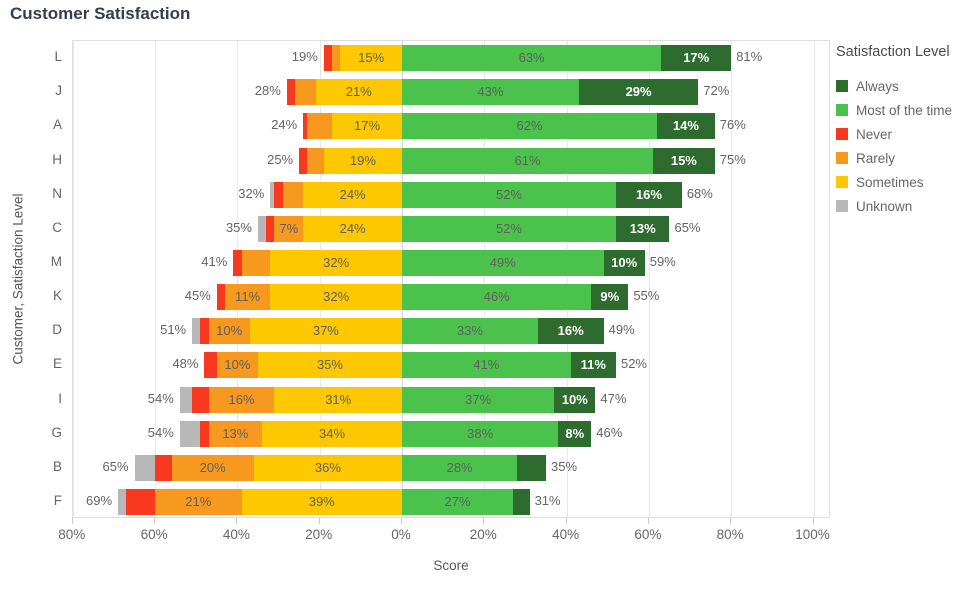  Describe the element at coordinates (229, 331) in the screenshot. I see `bar-D-rarely` at that location.